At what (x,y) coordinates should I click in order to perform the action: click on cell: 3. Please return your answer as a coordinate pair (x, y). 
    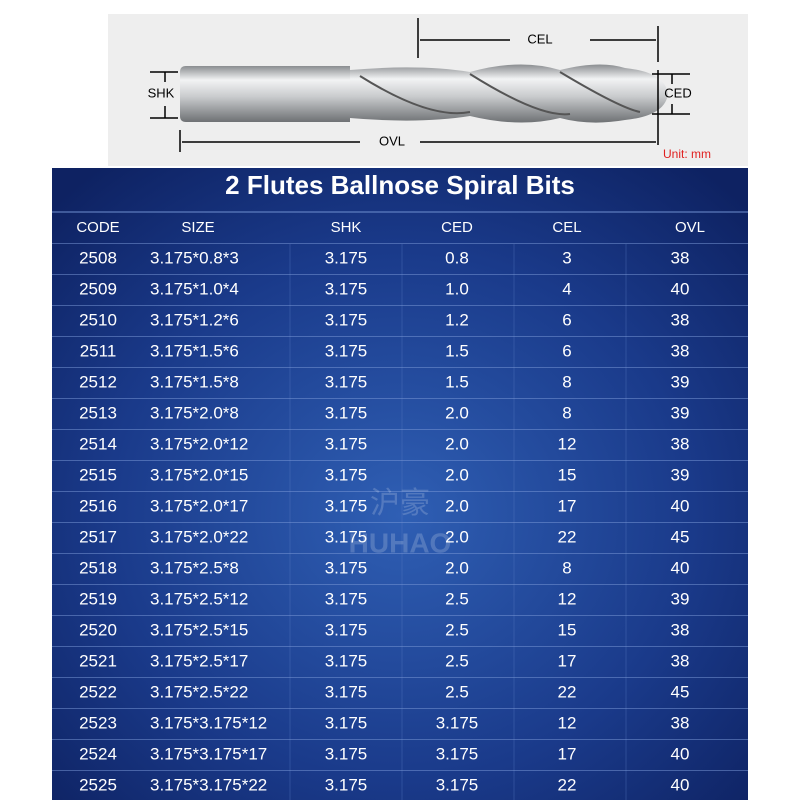
    Looking at the image, I should click on (566, 257).